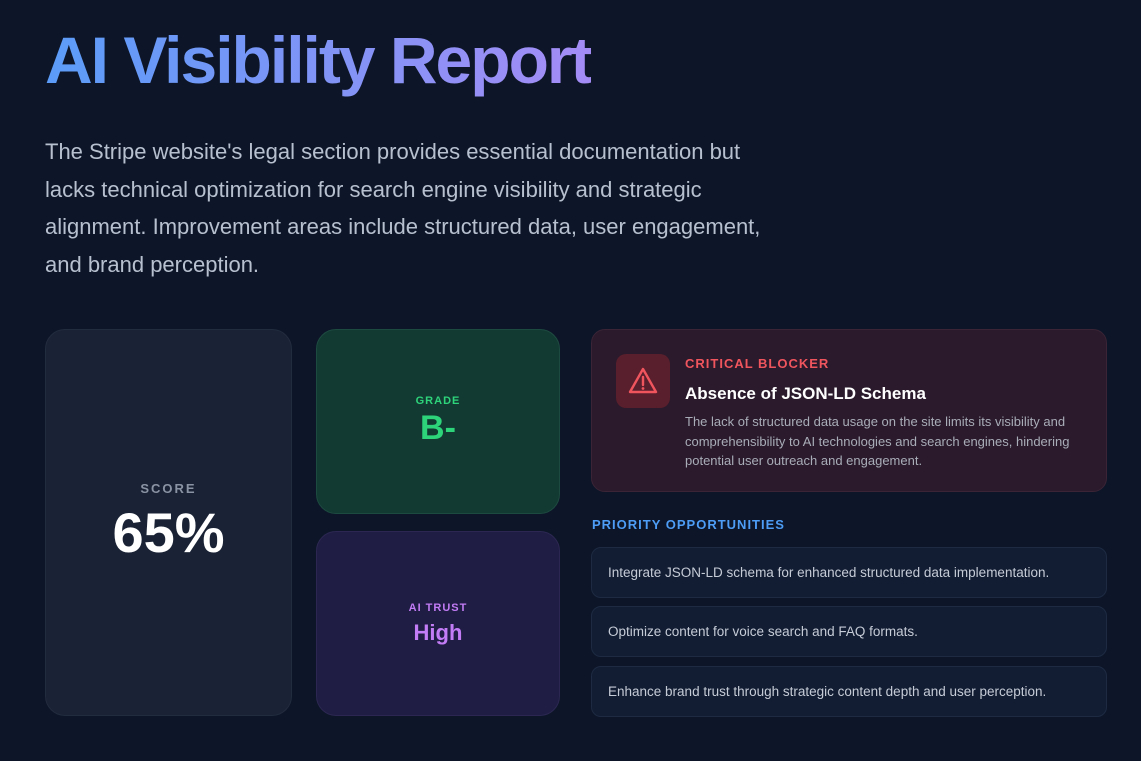 The width and height of the screenshot is (1141, 761). Describe the element at coordinates (438, 428) in the screenshot. I see `grade-value: B-` at that location.